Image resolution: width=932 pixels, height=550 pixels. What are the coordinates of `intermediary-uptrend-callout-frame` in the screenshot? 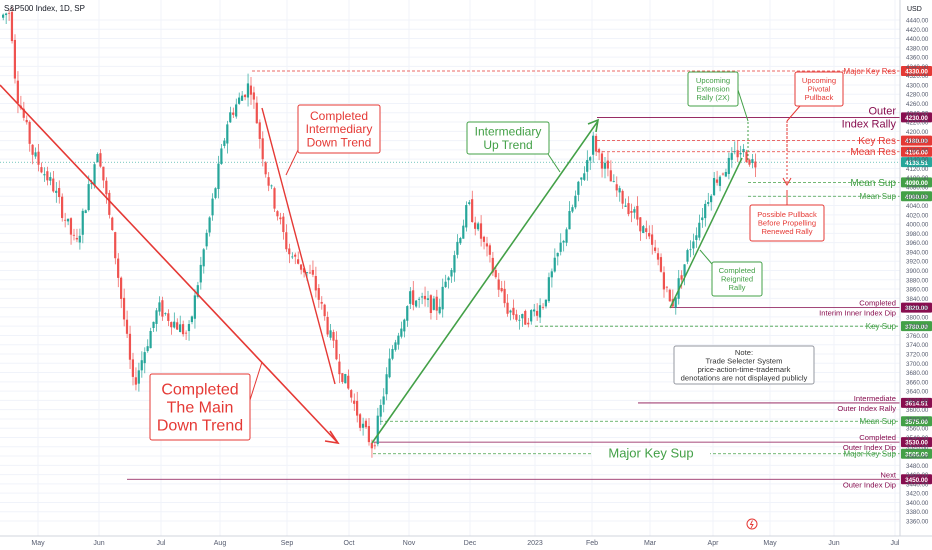 It's located at (508, 138).